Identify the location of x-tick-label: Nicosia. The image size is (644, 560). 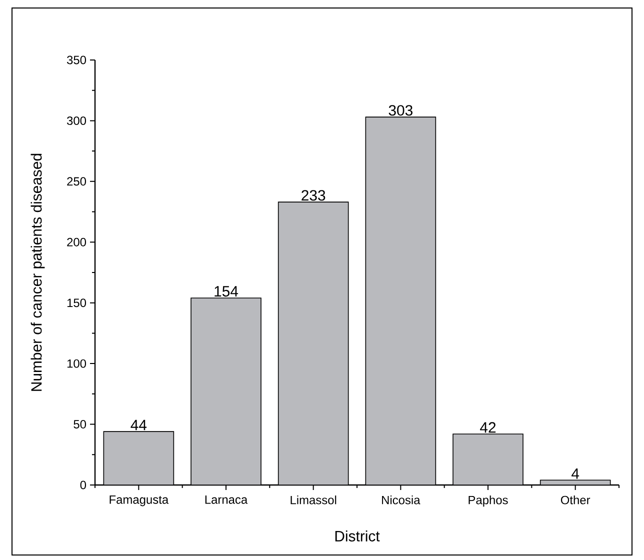
(401, 500).